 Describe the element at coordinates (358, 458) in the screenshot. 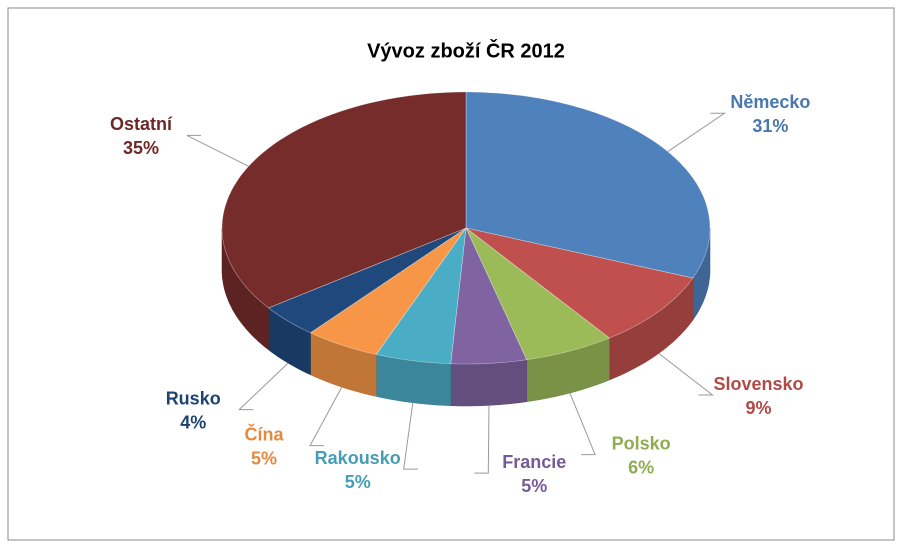

I see `slice-label: Rakousko` at that location.